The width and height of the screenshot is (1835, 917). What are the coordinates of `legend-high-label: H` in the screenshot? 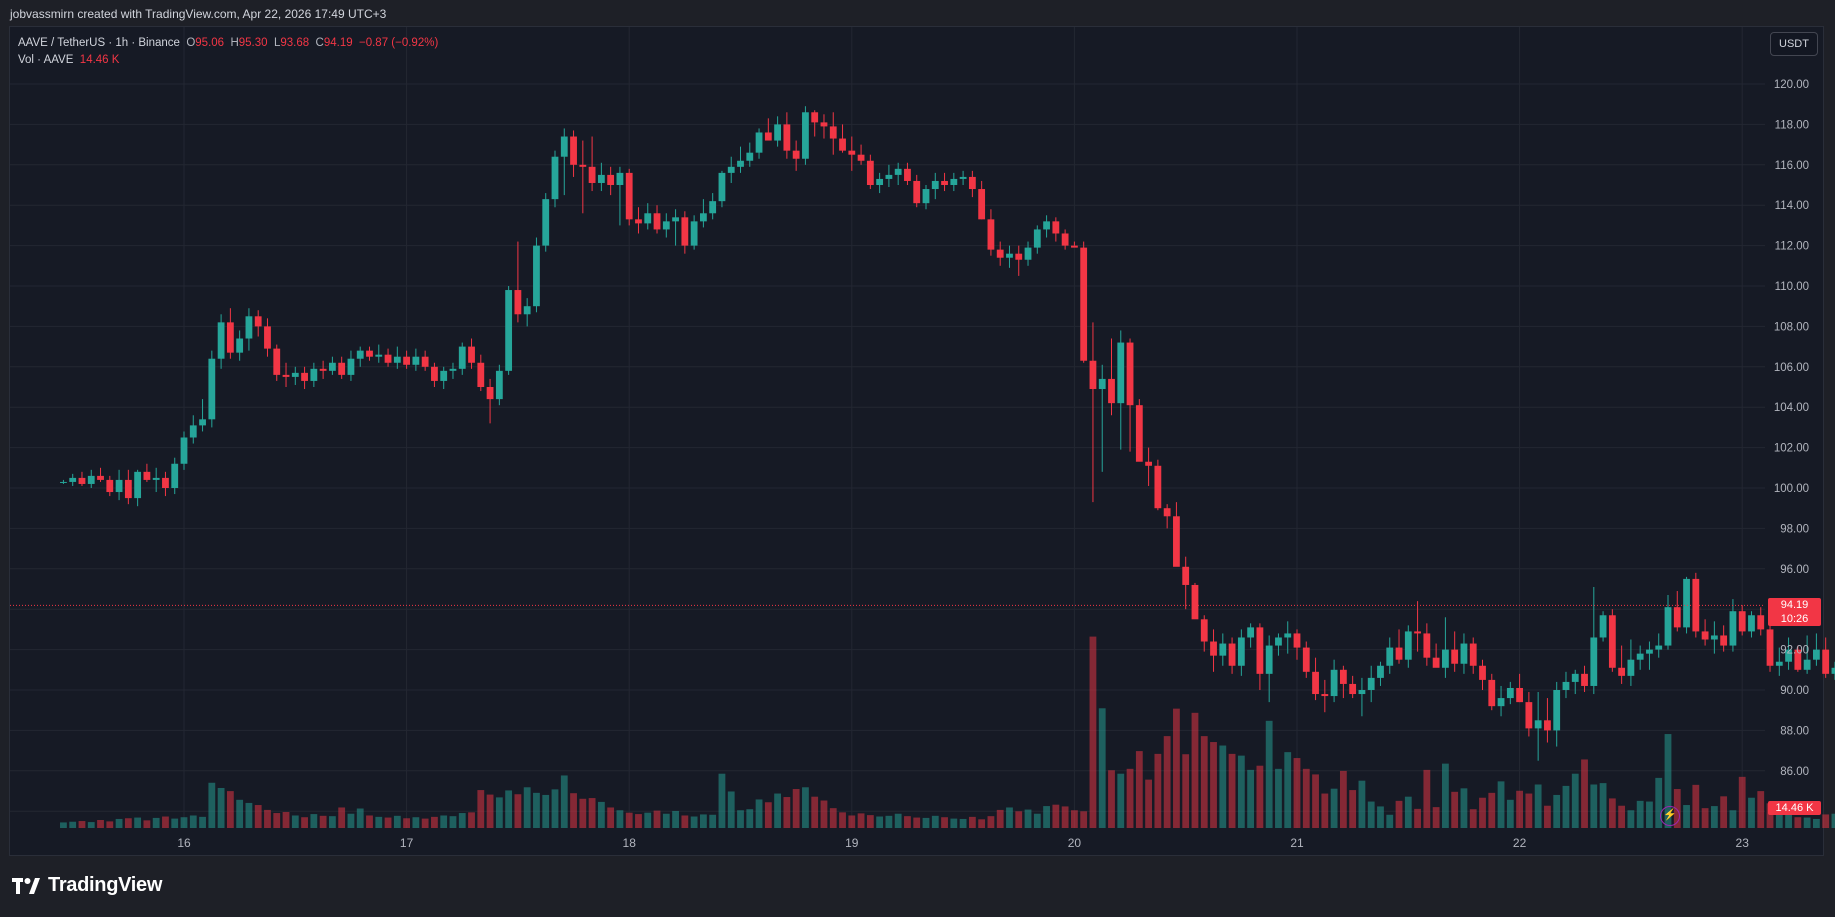 It's located at (234, 43).